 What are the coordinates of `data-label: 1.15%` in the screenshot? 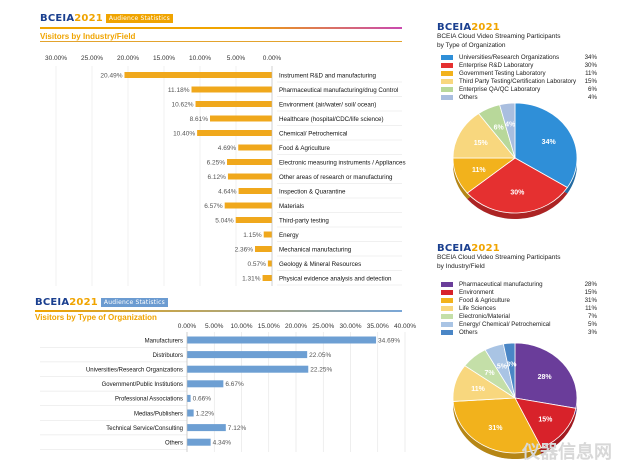 It's located at (252, 235).